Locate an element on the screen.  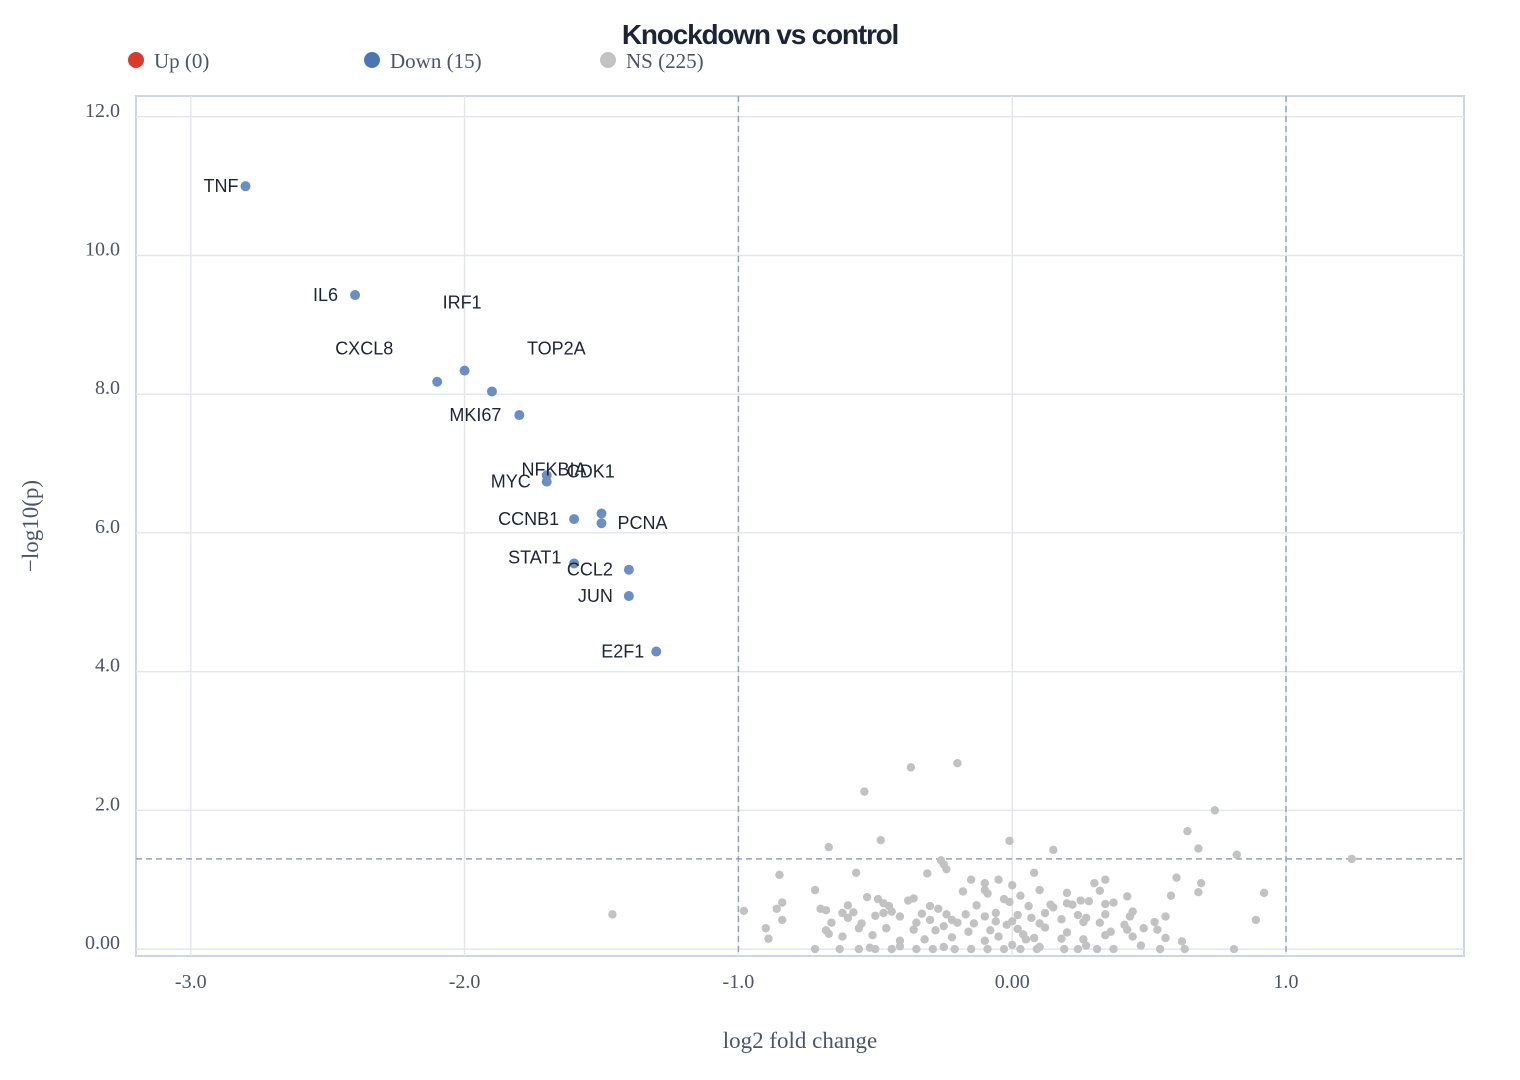
gene-label: MKI67 is located at coordinates (475, 415).